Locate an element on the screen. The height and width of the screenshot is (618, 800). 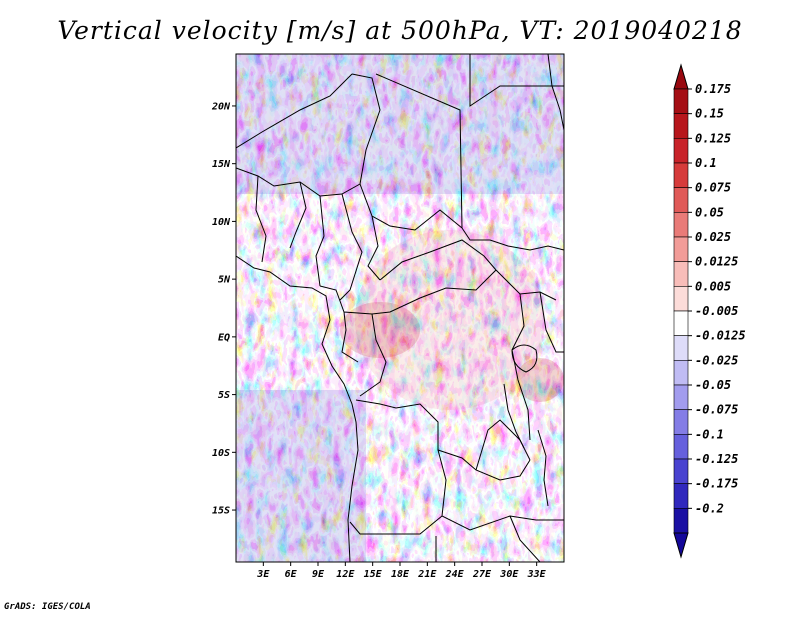
colorbar-label: 0.175 is located at coordinates (713, 89).